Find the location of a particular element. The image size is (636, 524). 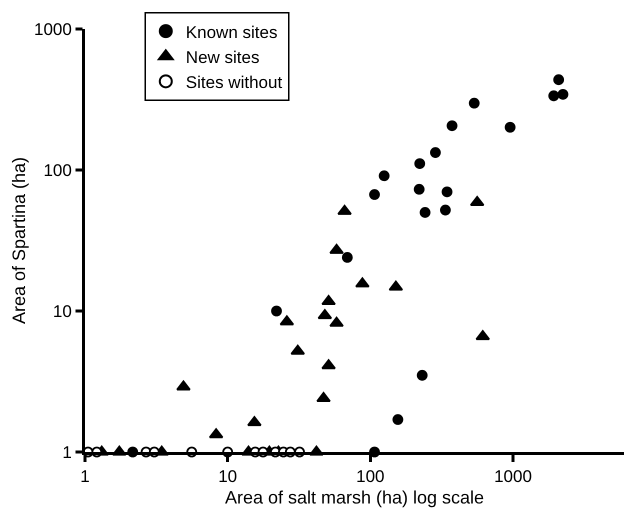

x-tick-label: 1 is located at coordinates (85, 476).